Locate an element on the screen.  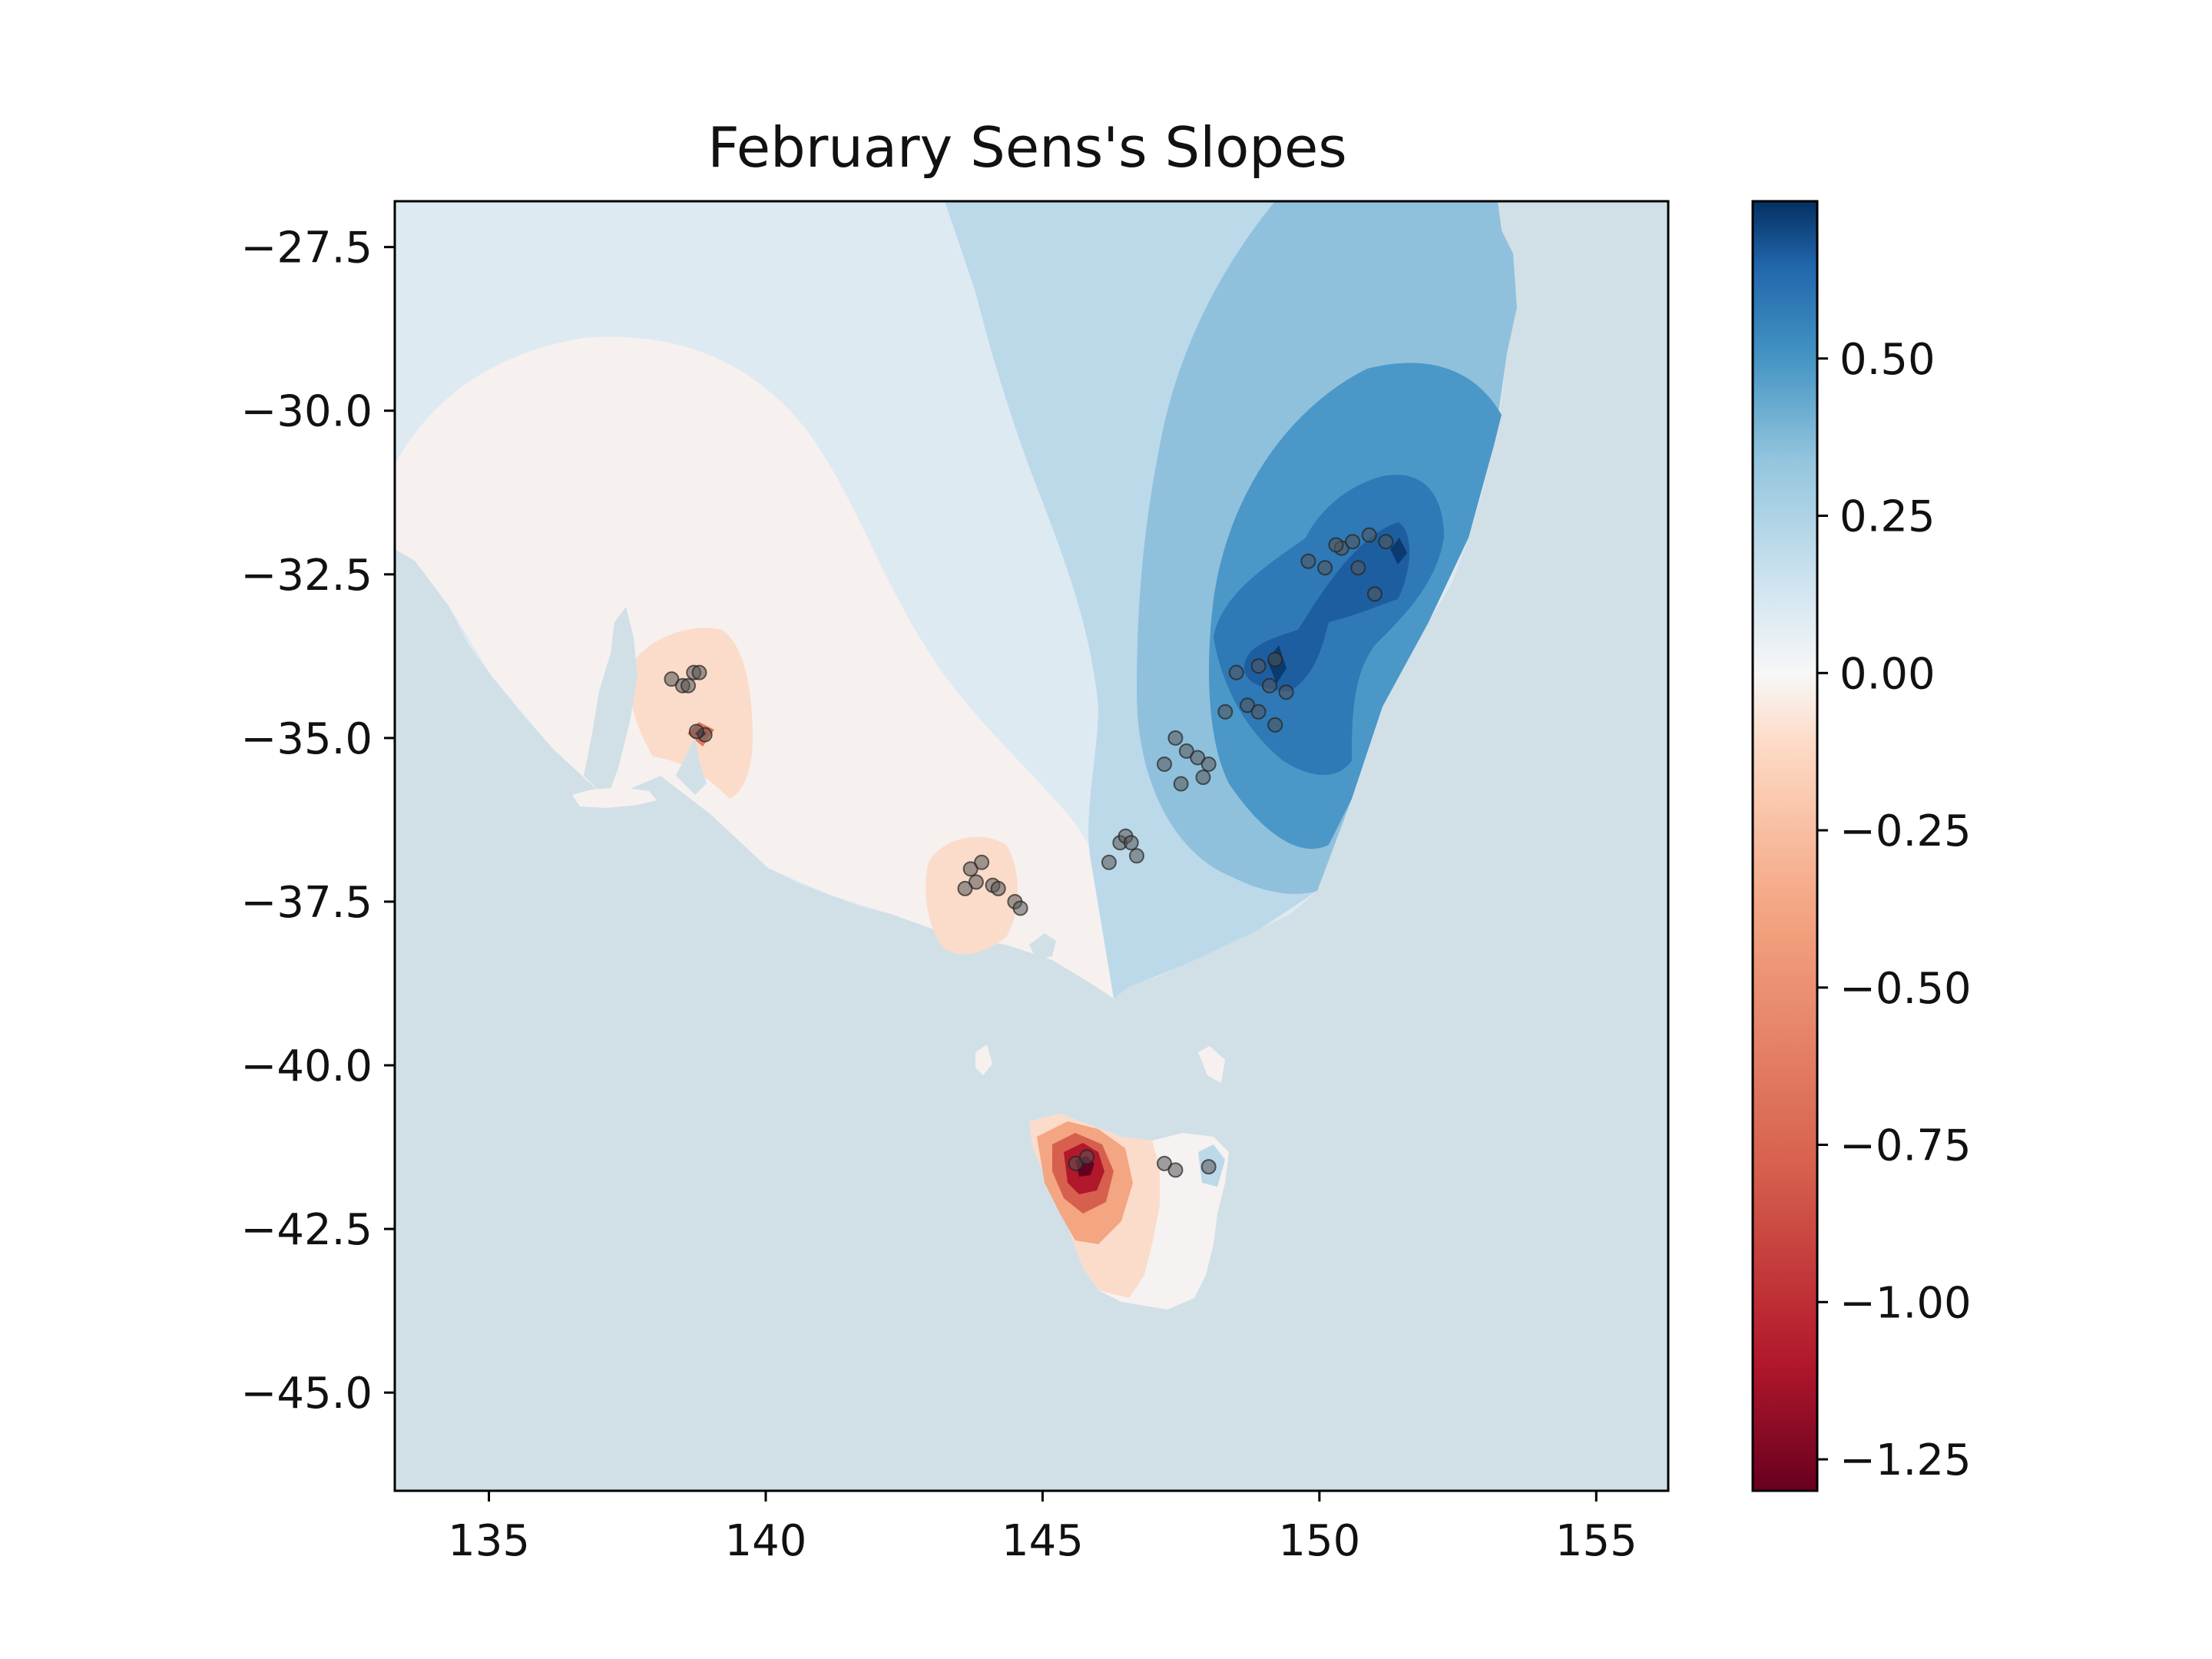
x-tick-label: 150 is located at coordinates (1319, 1541).